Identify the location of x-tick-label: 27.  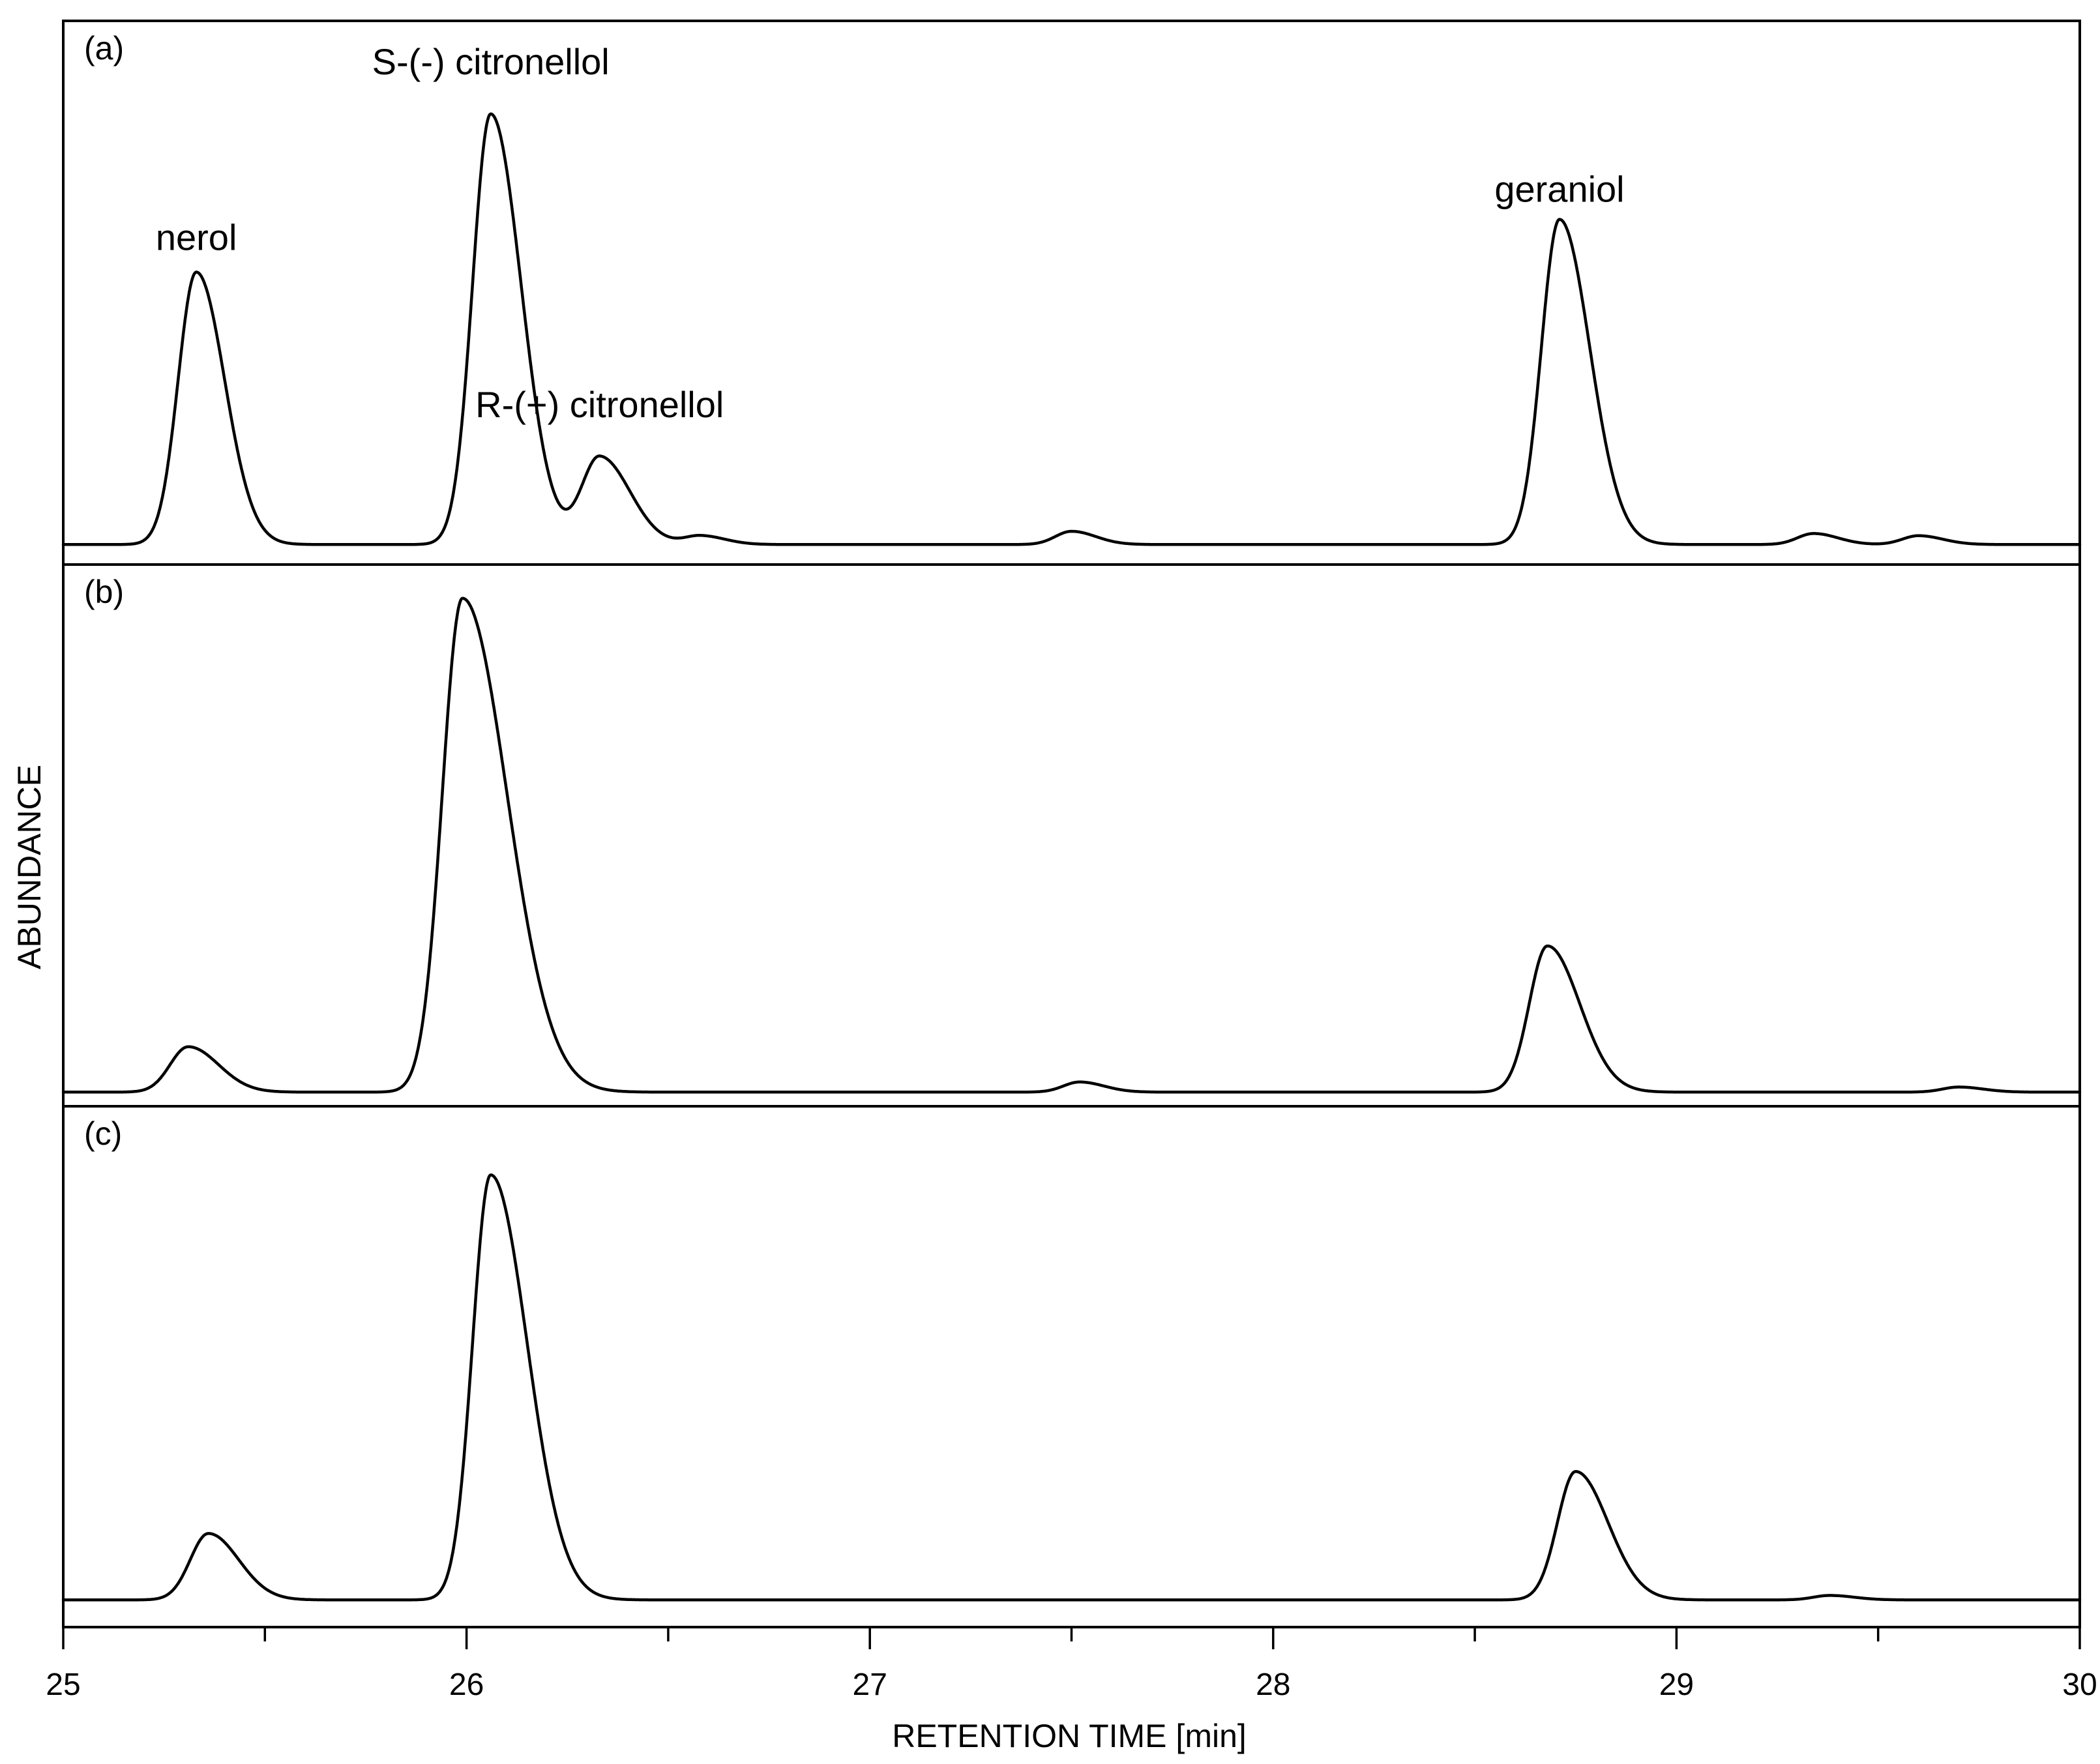
(870, 1685).